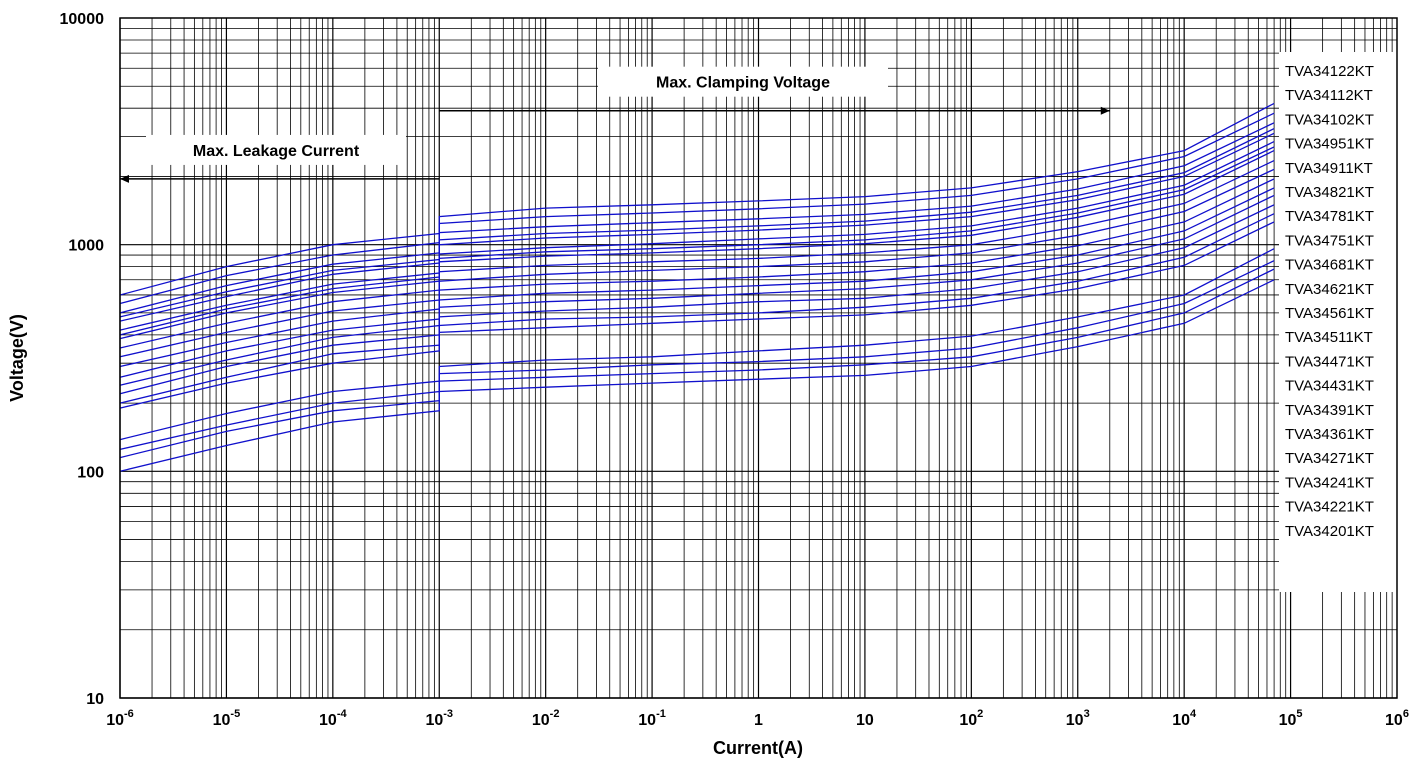  What do you see at coordinates (1329, 507) in the screenshot?
I see `legend-entry: TVA34221KT` at bounding box center [1329, 507].